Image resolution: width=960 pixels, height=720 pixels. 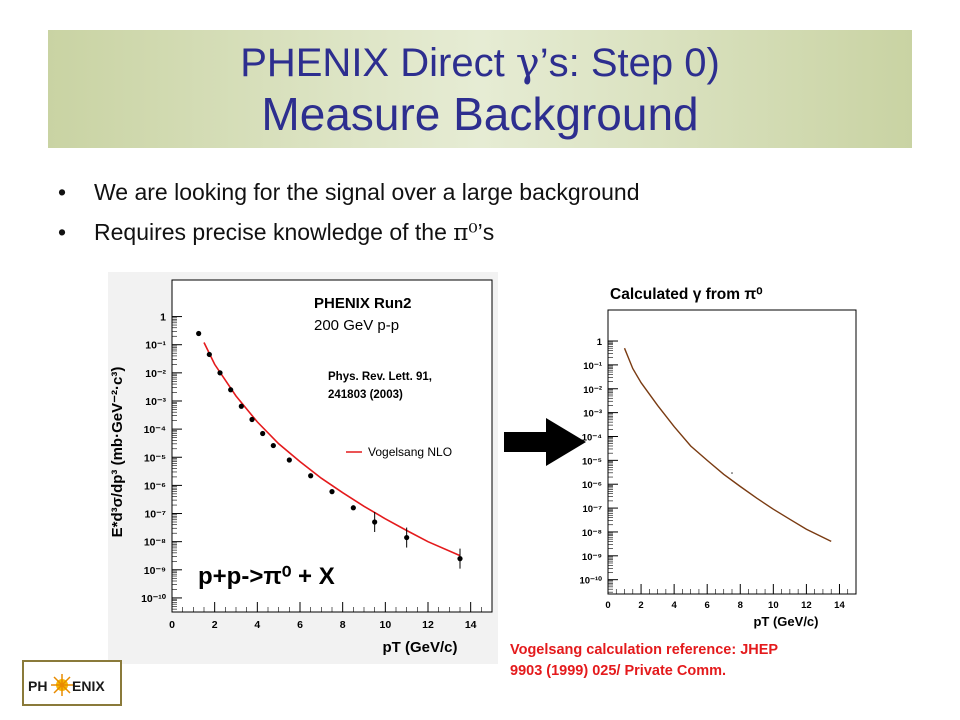 I want to click on right-plot-title: Calculated γ from π⁰, so click(x=686, y=294).